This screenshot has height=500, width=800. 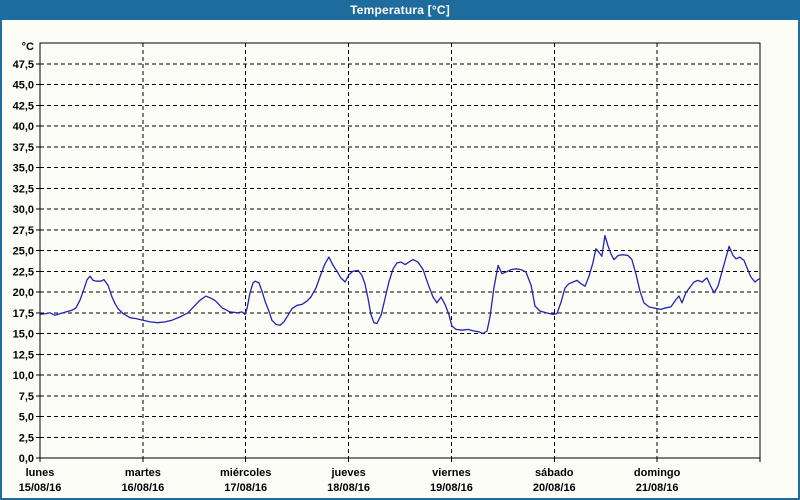 I want to click on y-tick-label: 37,5, so click(x=23, y=148).